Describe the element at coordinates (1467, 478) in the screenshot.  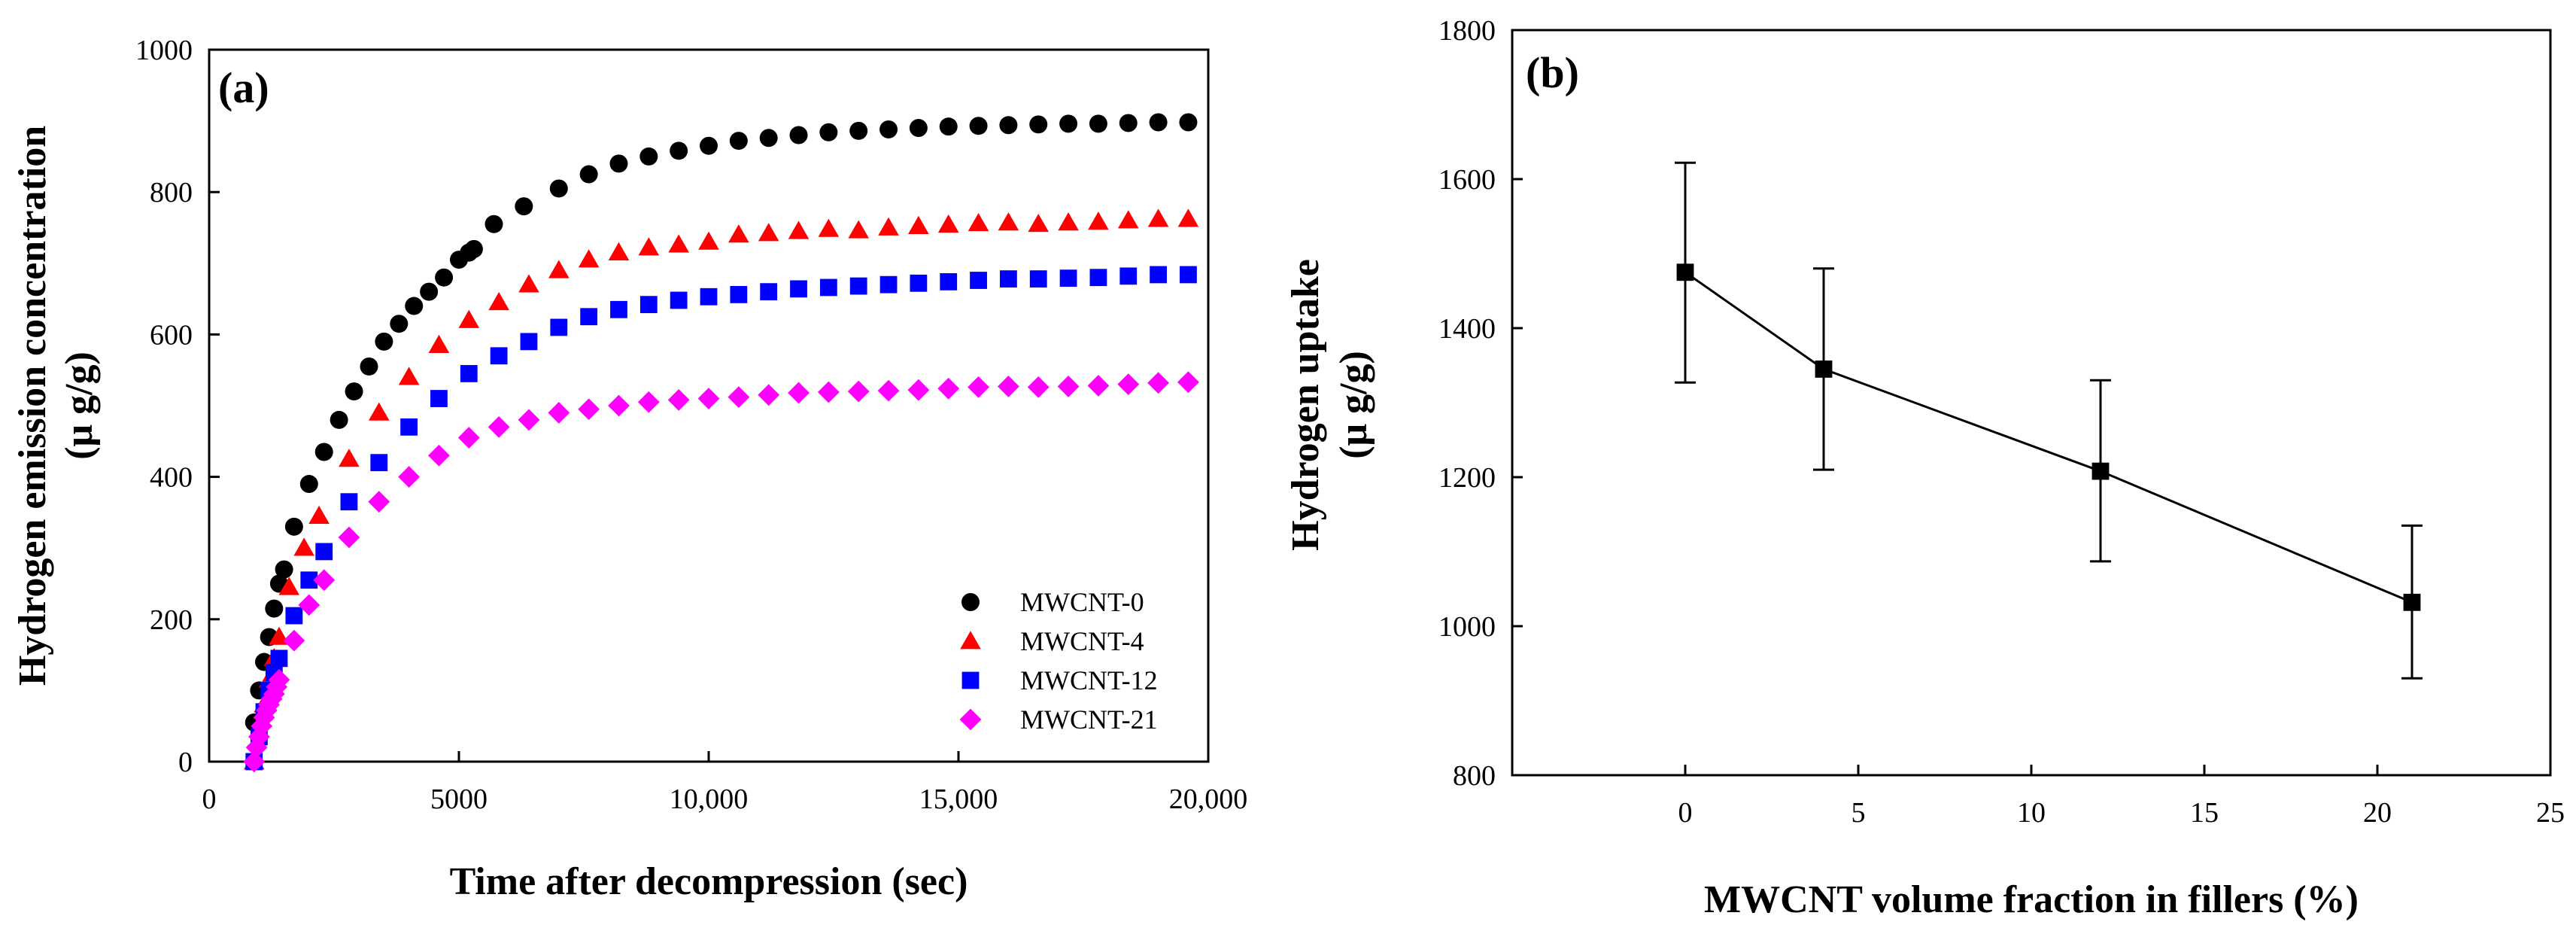
I see `panel-b-y-tick-label: 1200` at that location.